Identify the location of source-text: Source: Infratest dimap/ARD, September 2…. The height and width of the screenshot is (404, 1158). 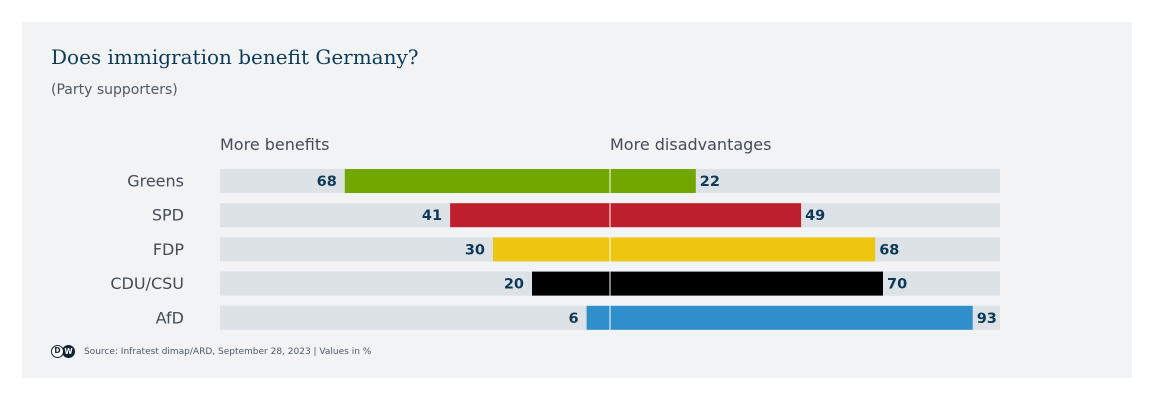
(228, 351).